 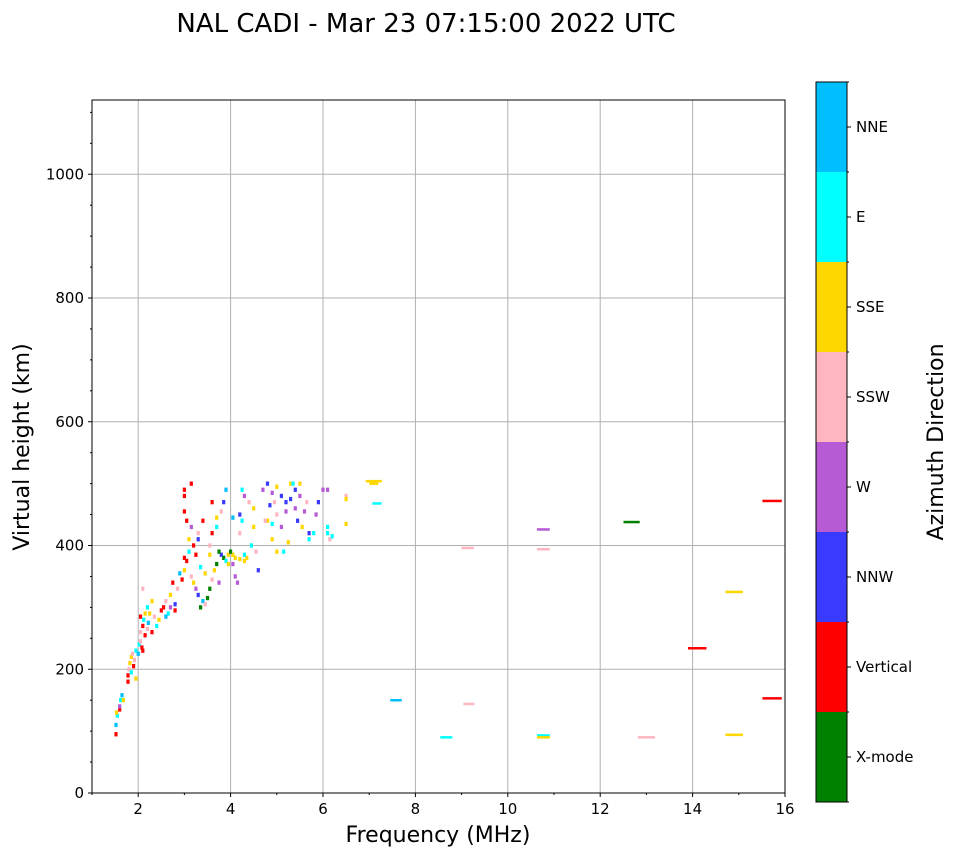 I want to click on colorbar-frame, so click(x=831, y=442).